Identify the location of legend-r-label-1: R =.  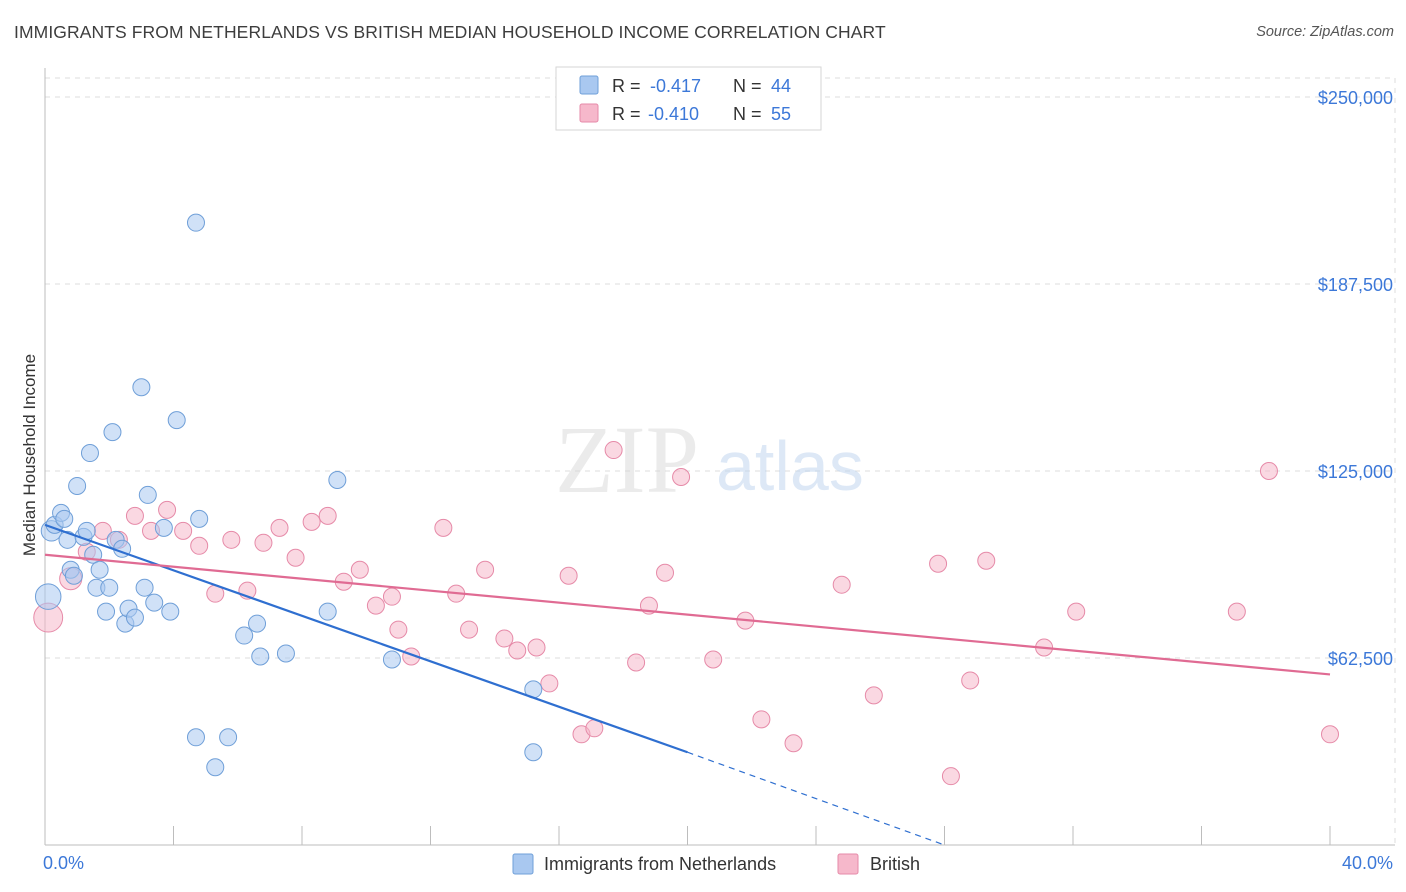
(626, 86).